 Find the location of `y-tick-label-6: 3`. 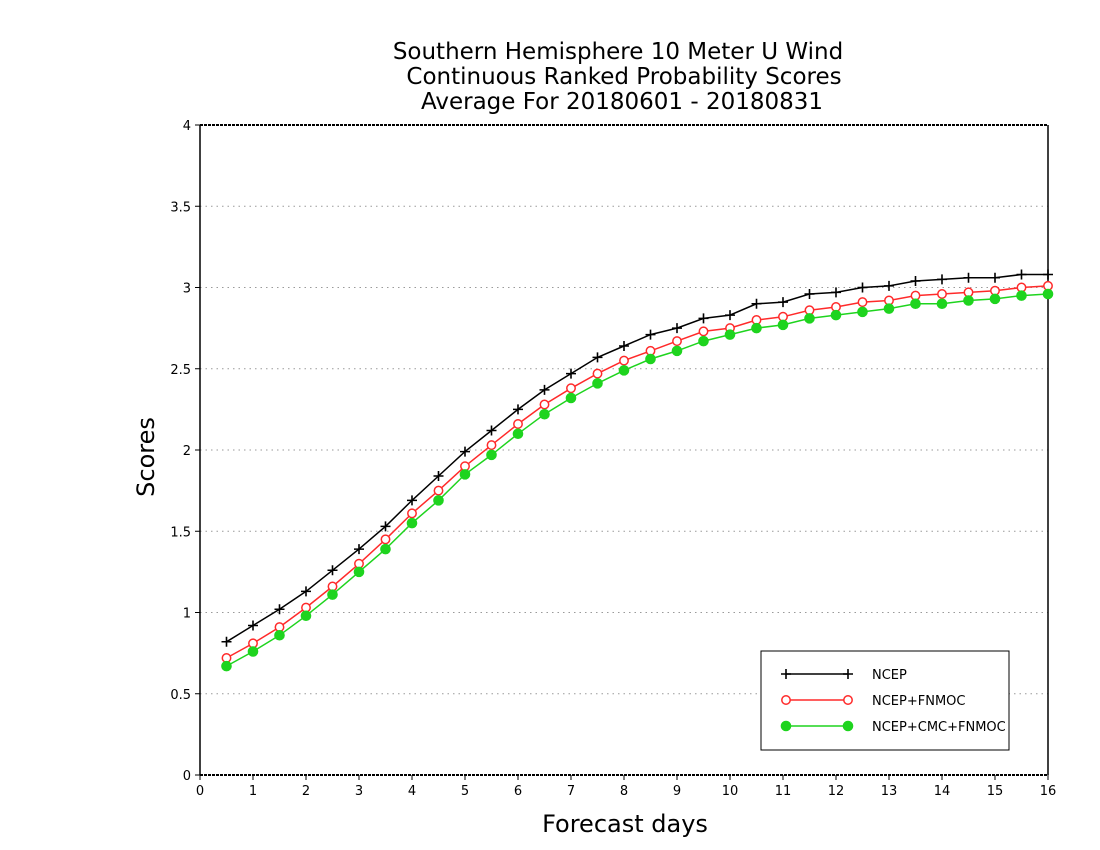

y-tick-label-6: 3 is located at coordinates (187, 289).